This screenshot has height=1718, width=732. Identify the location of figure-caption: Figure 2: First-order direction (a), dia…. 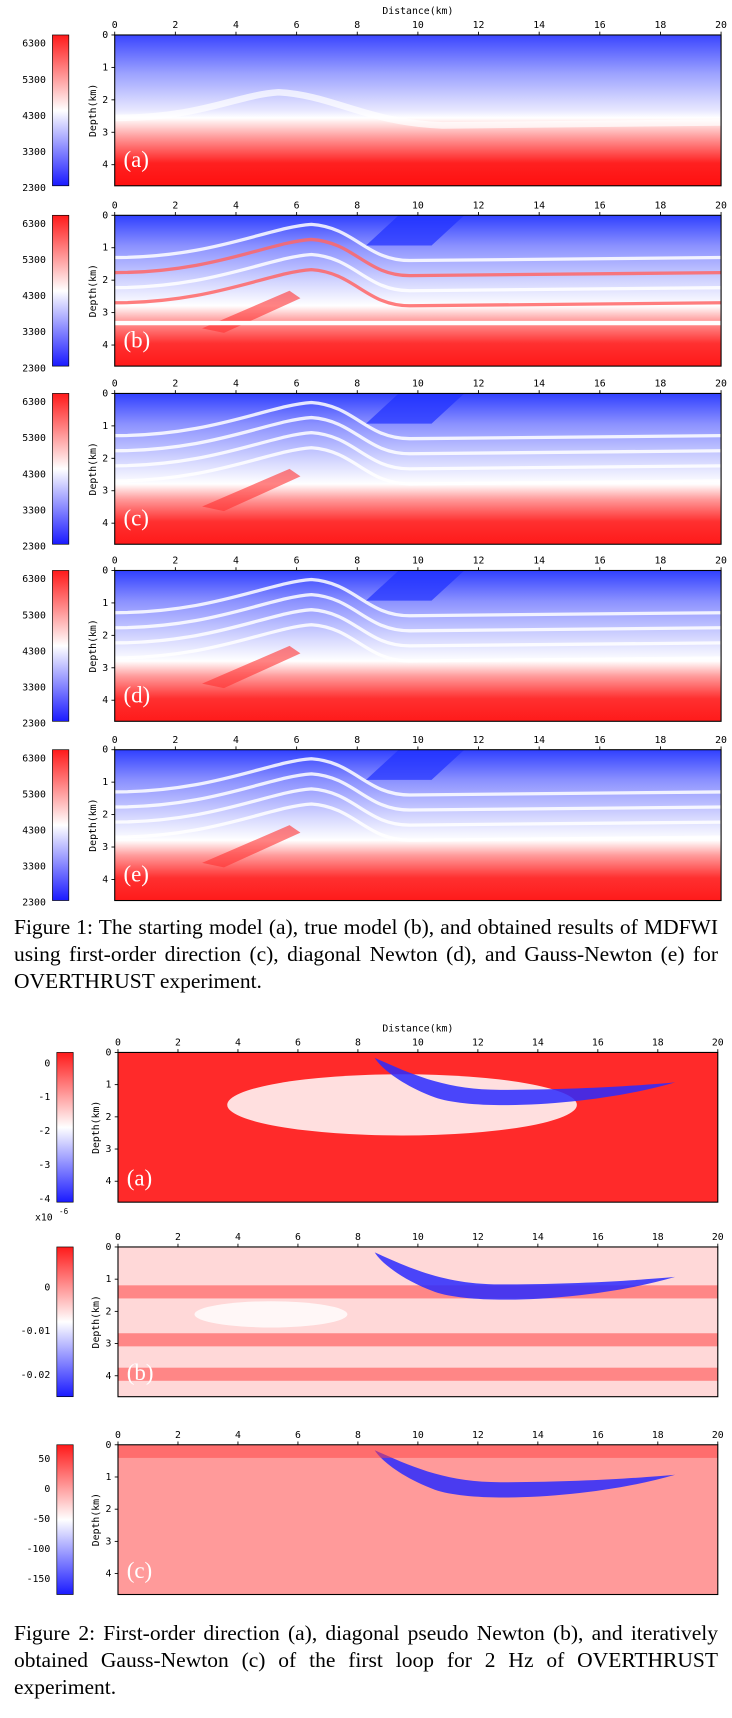
(366, 1660).